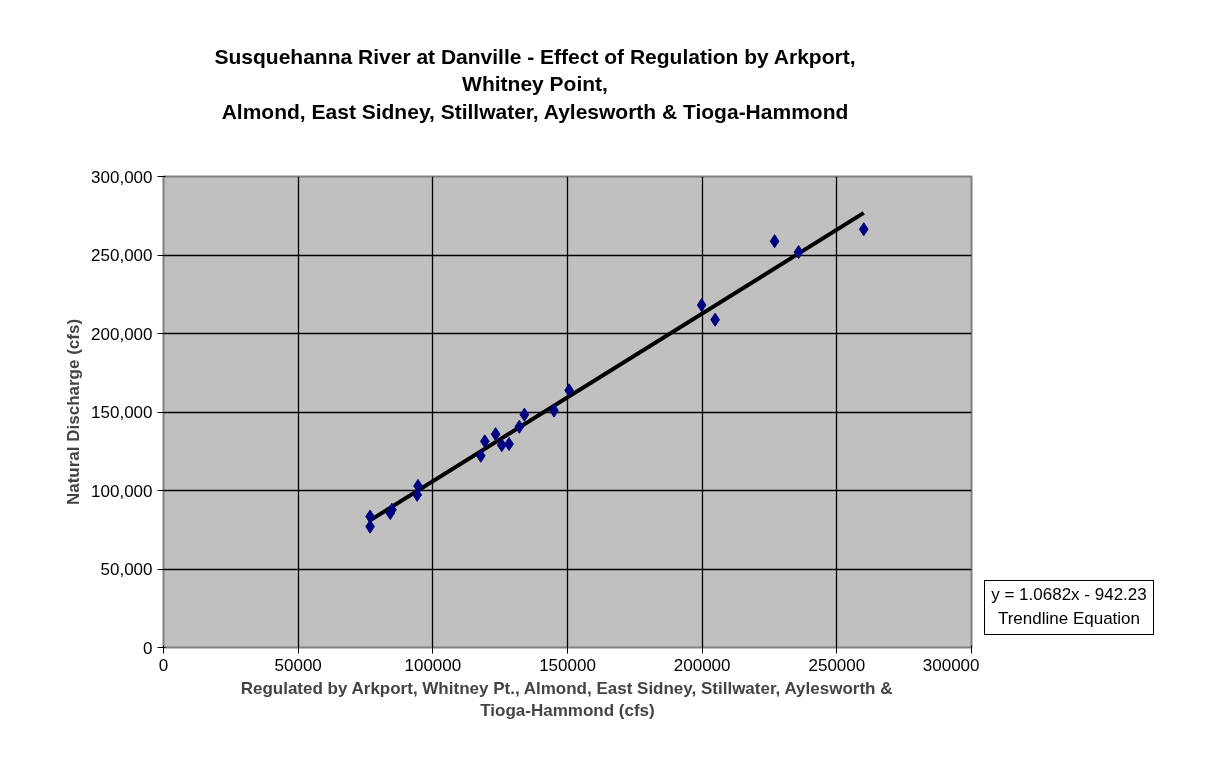 The image size is (1217, 774). What do you see at coordinates (122, 491) in the screenshot?
I see `y-tick-label: 100,000` at bounding box center [122, 491].